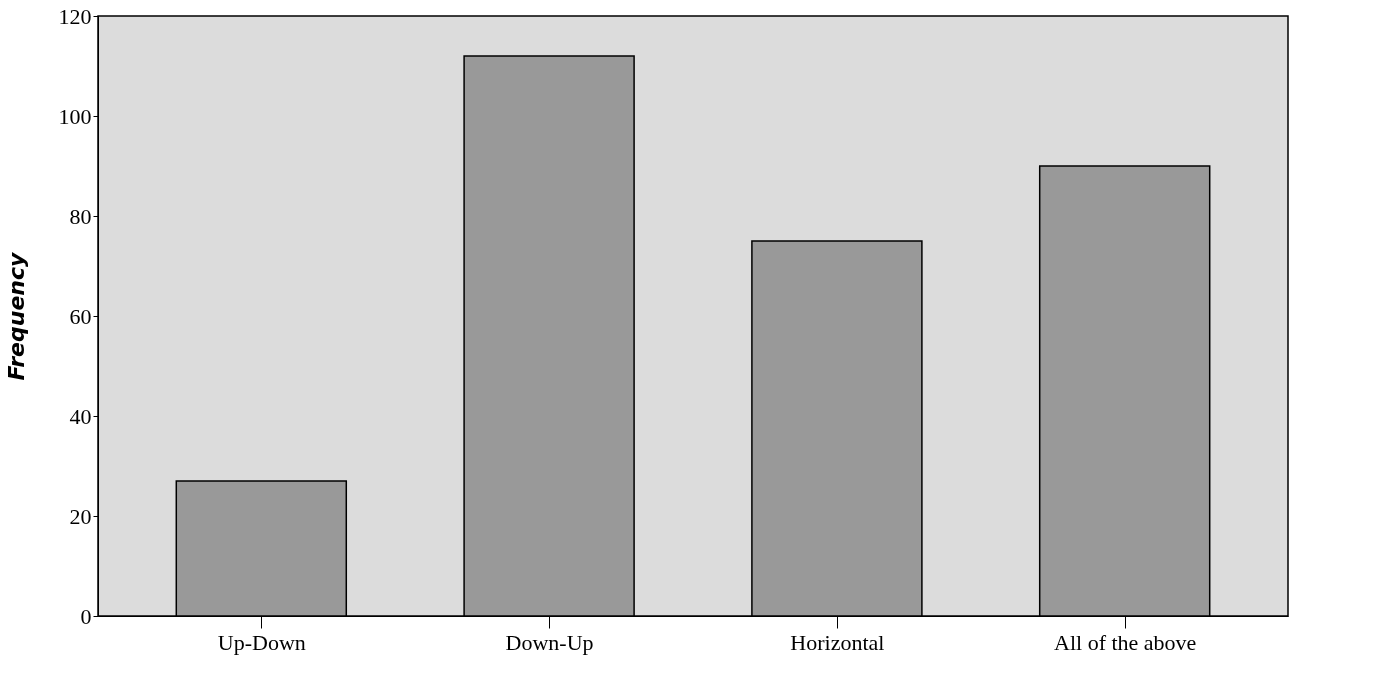 The width and height of the screenshot is (1396, 688). Describe the element at coordinates (86, 616) in the screenshot. I see `y-tick-label: 0` at that location.